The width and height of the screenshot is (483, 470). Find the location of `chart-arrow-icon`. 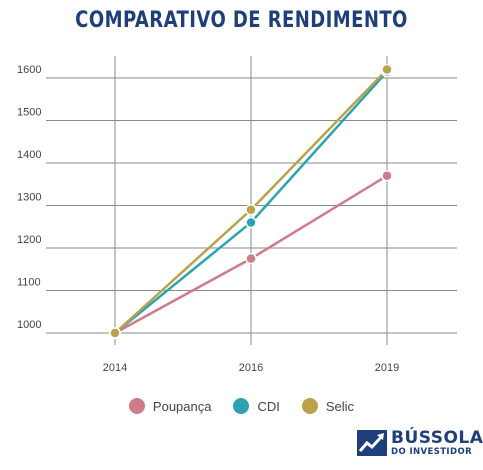

chart-arrow-icon is located at coordinates (372, 443).